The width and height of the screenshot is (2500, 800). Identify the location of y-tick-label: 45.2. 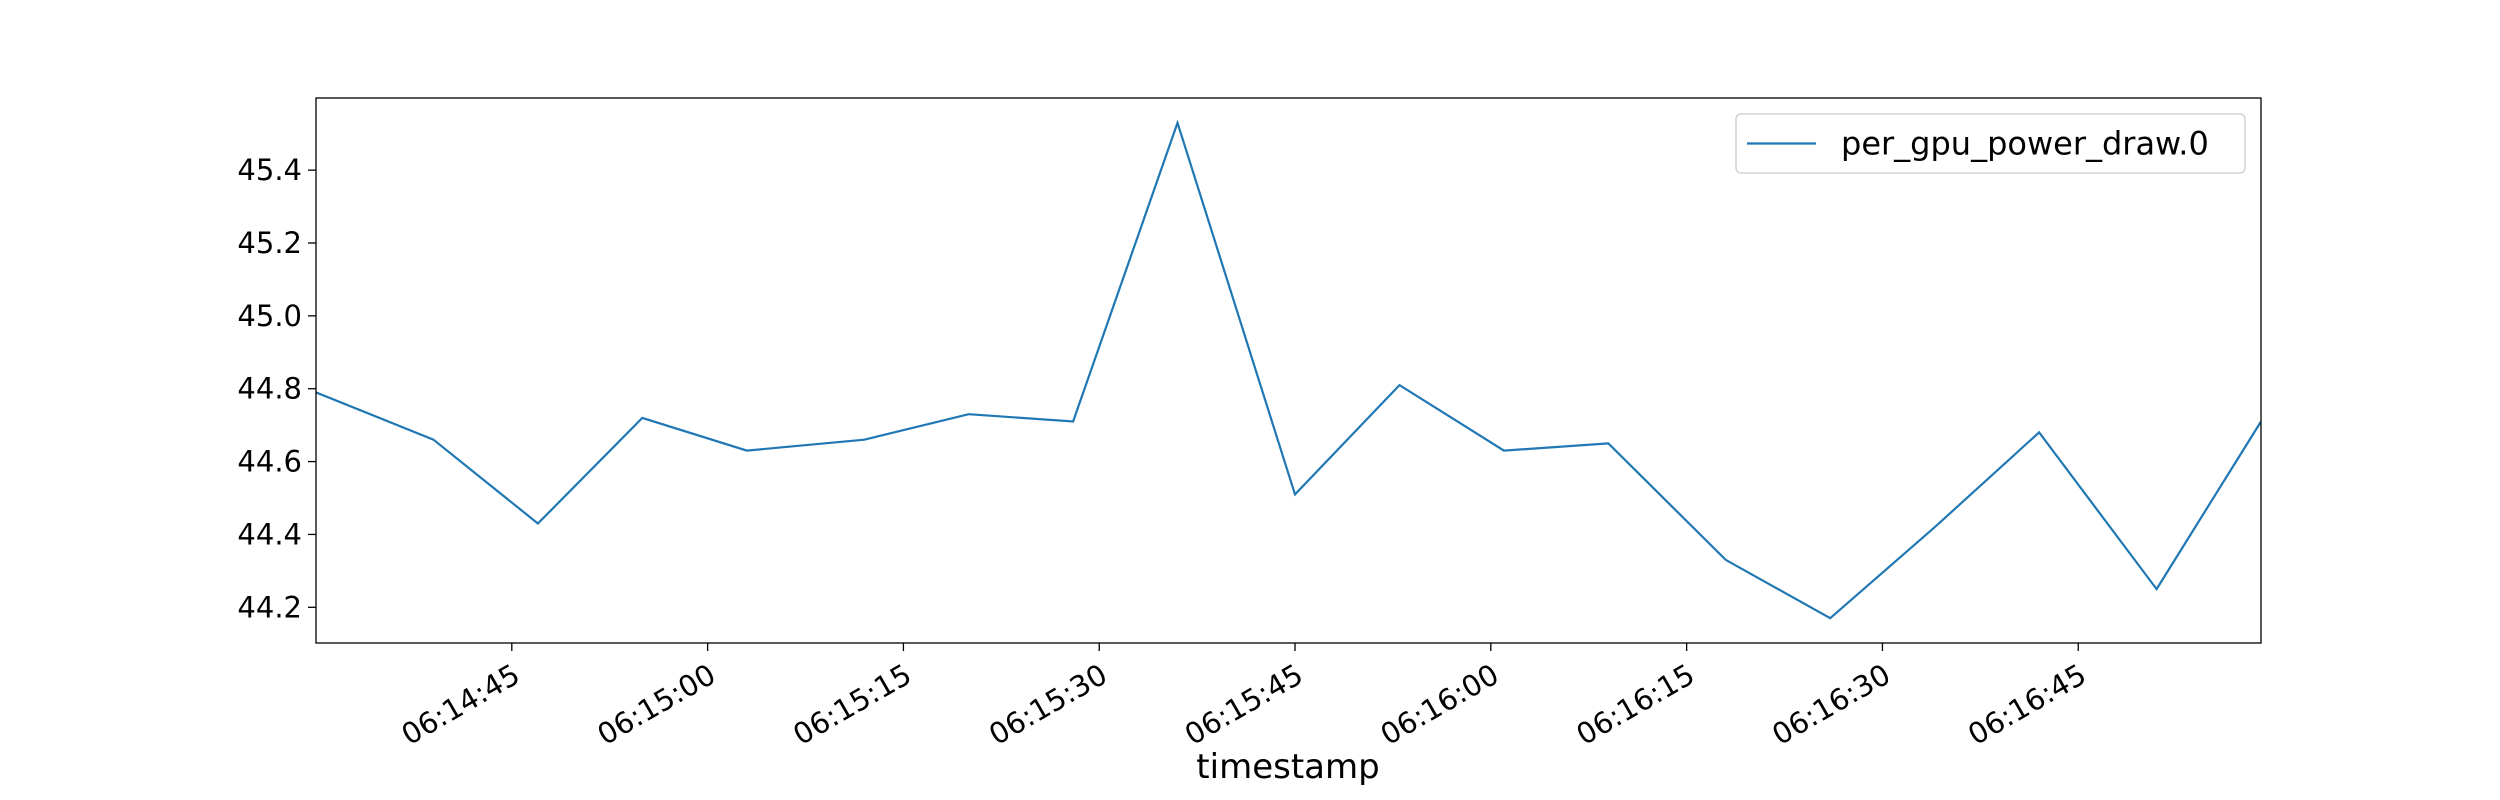
(269, 243).